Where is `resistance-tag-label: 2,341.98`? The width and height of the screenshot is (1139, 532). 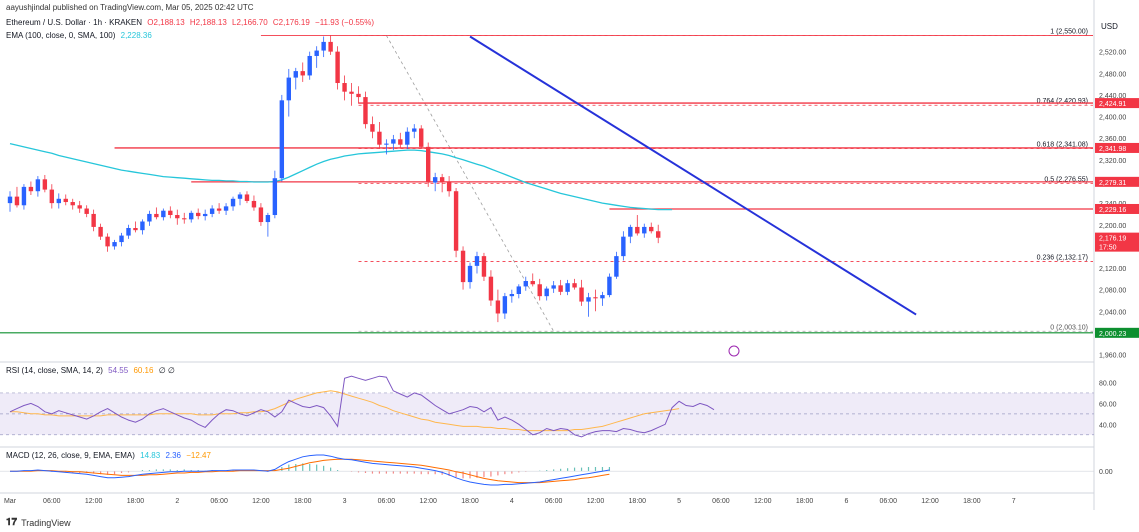
resistance-tag-label: 2,341.98 is located at coordinates (1112, 149).